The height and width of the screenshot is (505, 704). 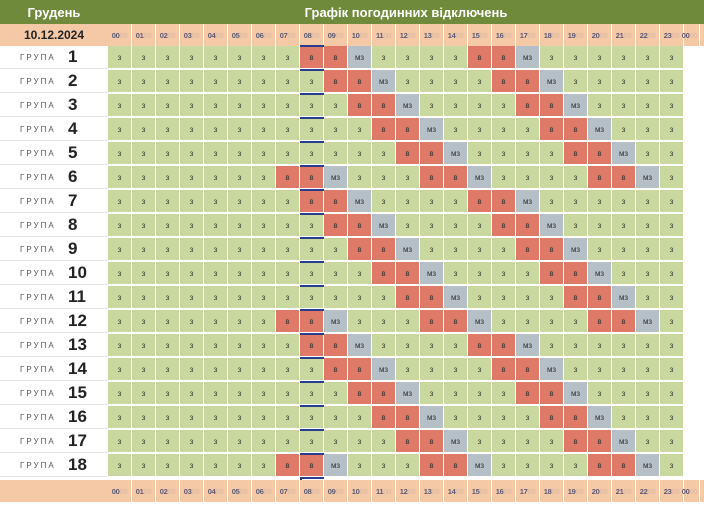 I want to click on hour-header-bottom, so click(x=406, y=491).